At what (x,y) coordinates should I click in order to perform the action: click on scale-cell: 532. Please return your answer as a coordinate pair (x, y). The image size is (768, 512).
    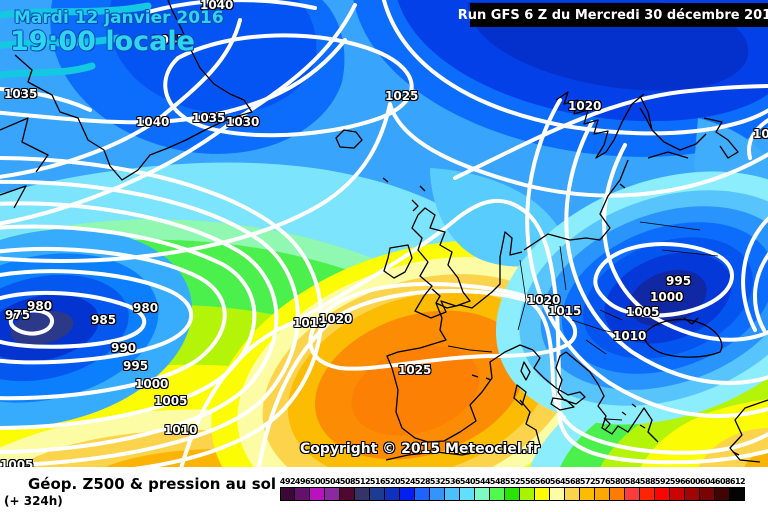
    Looking at the image, I should click on (437, 489).